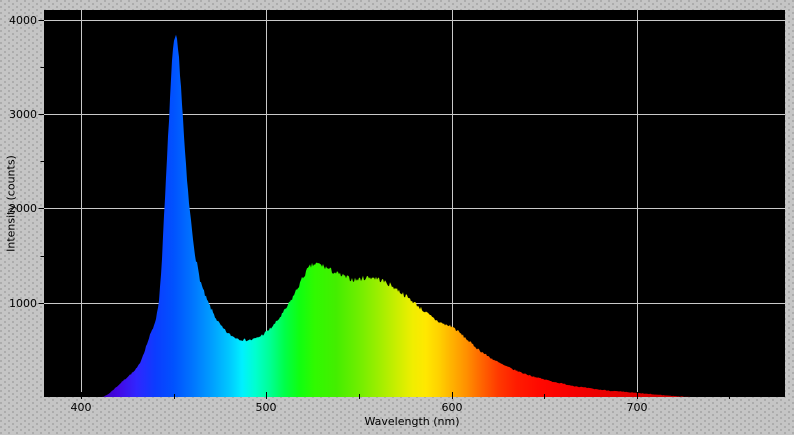 The image size is (794, 435). Describe the element at coordinates (23, 208) in the screenshot. I see `y-tick-label: 2000` at that location.